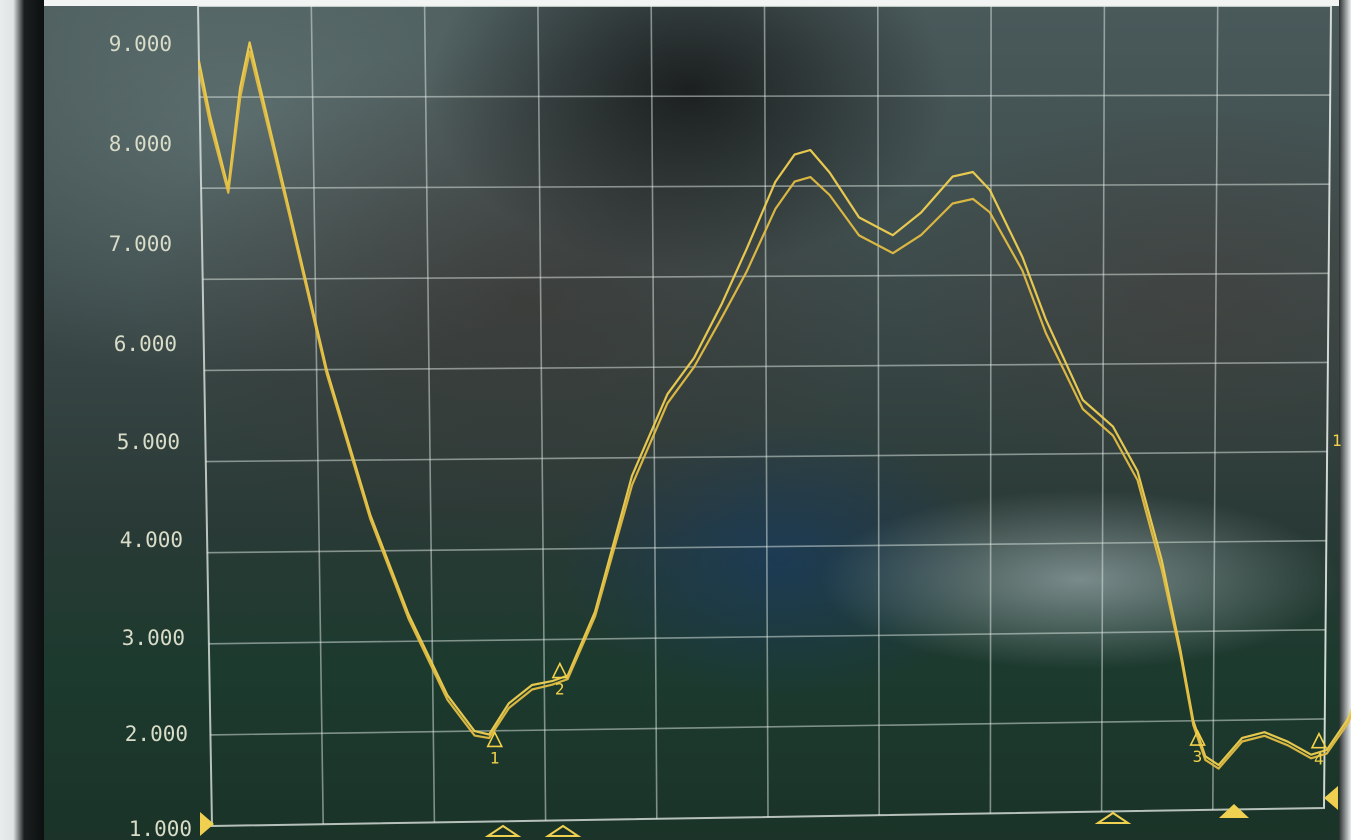 Image resolution: width=1351 pixels, height=840 pixels. Describe the element at coordinates (140, 44) in the screenshot. I see `y-tick-label: 9.000` at that location.